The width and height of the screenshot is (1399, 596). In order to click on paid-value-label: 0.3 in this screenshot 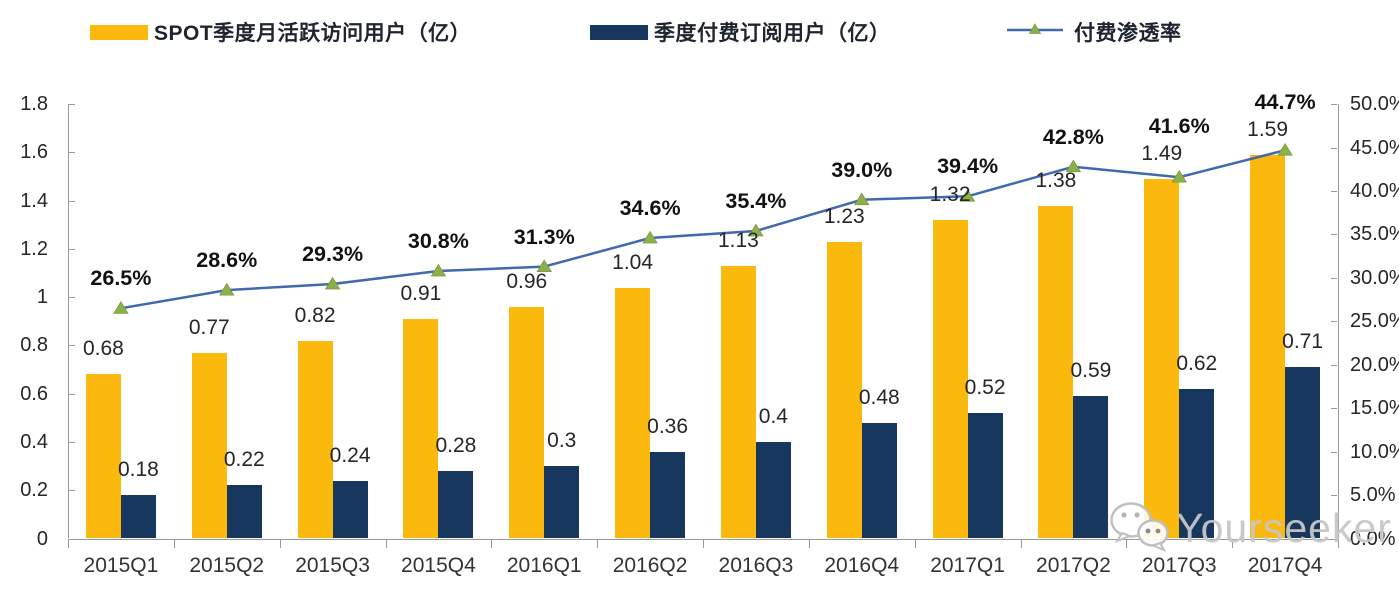, I will do `click(562, 441)`.